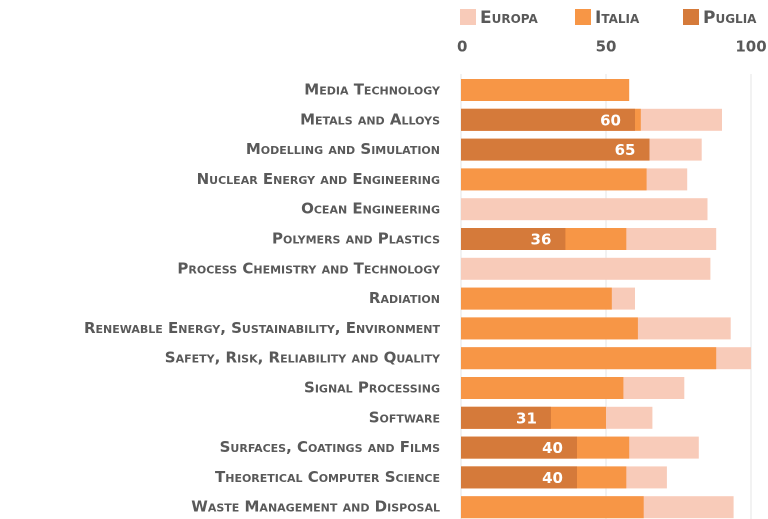  What do you see at coordinates (318, 179) in the screenshot?
I see `category-label: Nuclear Energy and Engineering` at bounding box center [318, 179].